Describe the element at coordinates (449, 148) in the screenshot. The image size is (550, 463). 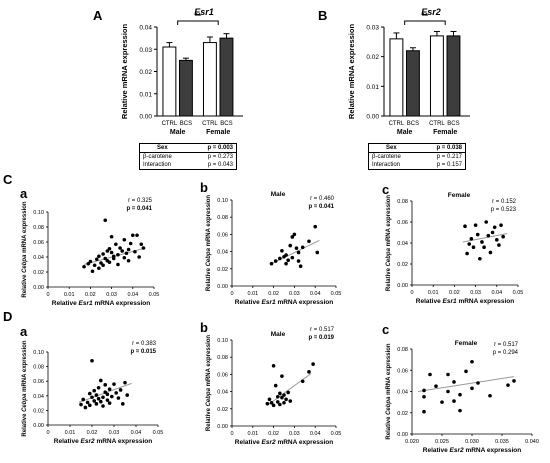
I see `stats-value: p = 0.038` at that location.